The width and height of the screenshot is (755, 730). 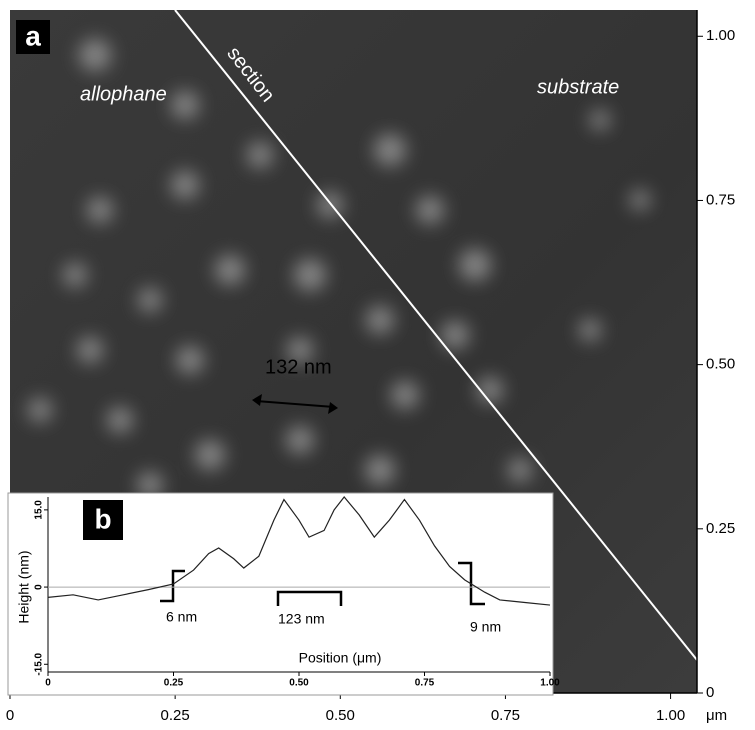 I want to click on y-tick-label: 1.00, so click(x=720, y=35).